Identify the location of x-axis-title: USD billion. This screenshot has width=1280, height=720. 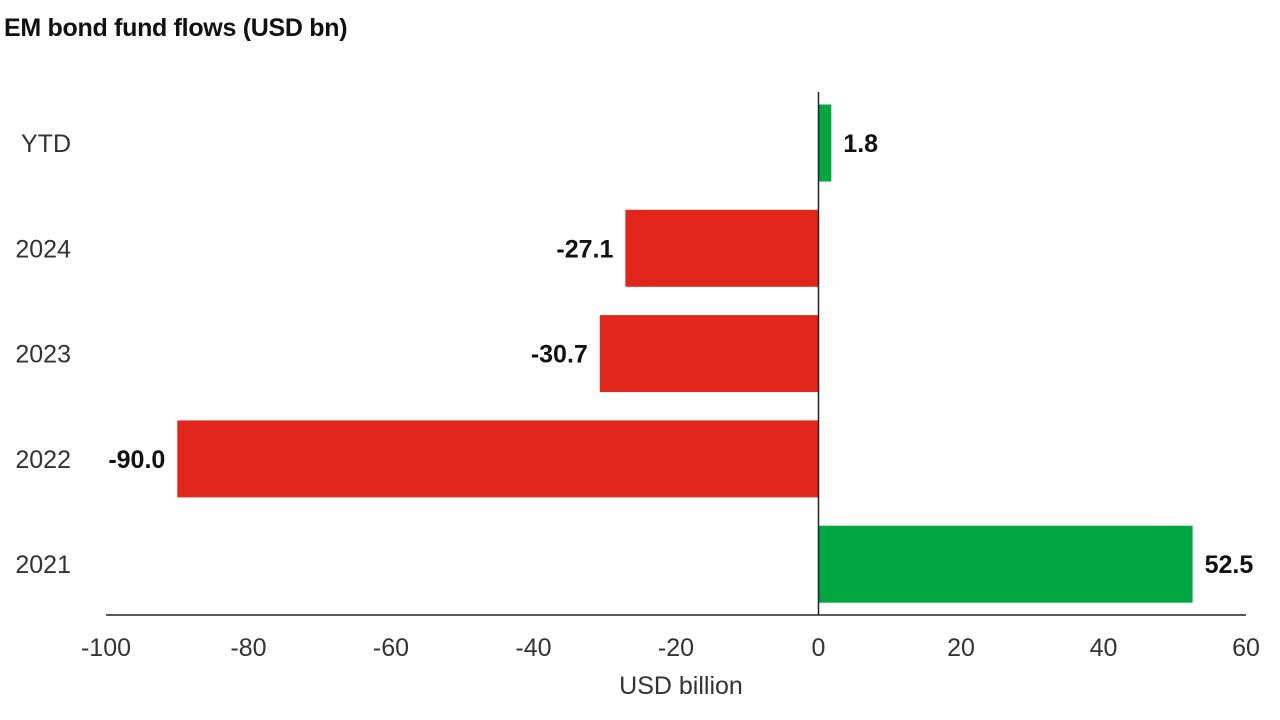
(681, 686).